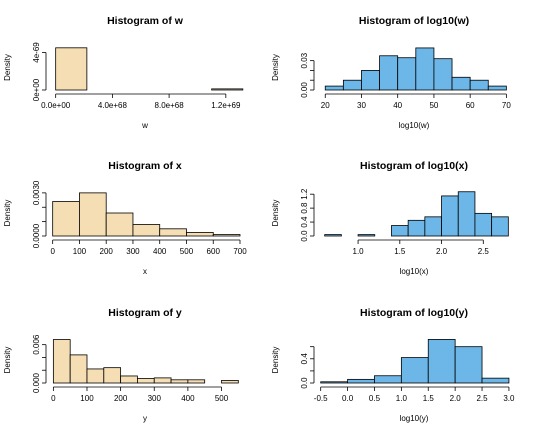 This screenshot has height=439, width=540. What do you see at coordinates (145, 21) in the screenshot?
I see `chart-title: Histogram of w` at bounding box center [145, 21].